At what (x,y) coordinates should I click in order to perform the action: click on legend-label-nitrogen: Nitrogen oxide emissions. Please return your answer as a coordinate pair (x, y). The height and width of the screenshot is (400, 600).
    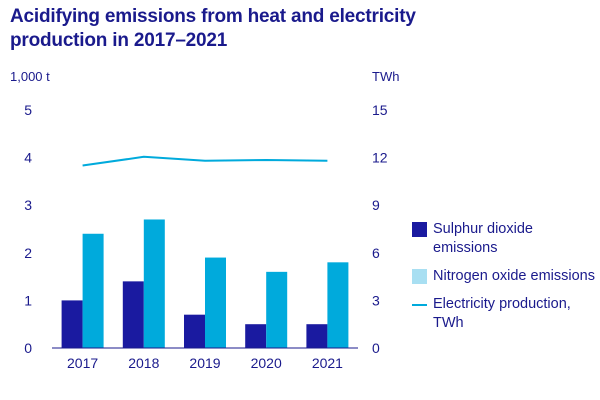
    Looking at the image, I should click on (514, 276).